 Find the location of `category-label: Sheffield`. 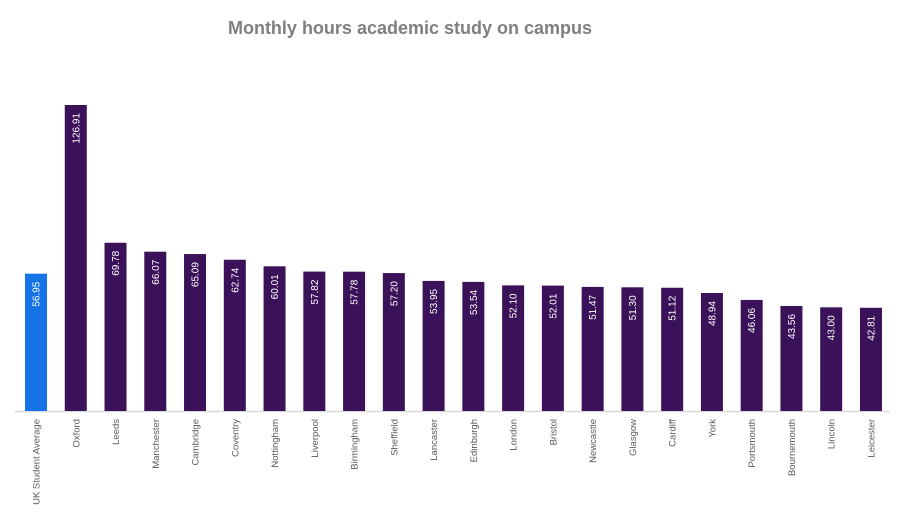

category-label: Sheffield is located at coordinates (394, 437).